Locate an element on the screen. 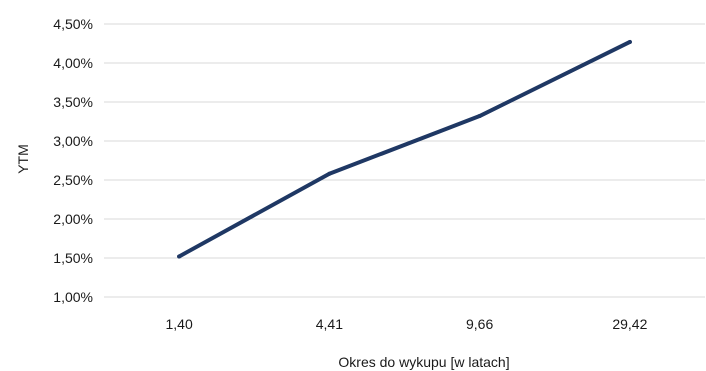 The width and height of the screenshot is (706, 371). x-axis-tick-labels: 1,40 4,41 9,66 29,42 is located at coordinates (407, 324).